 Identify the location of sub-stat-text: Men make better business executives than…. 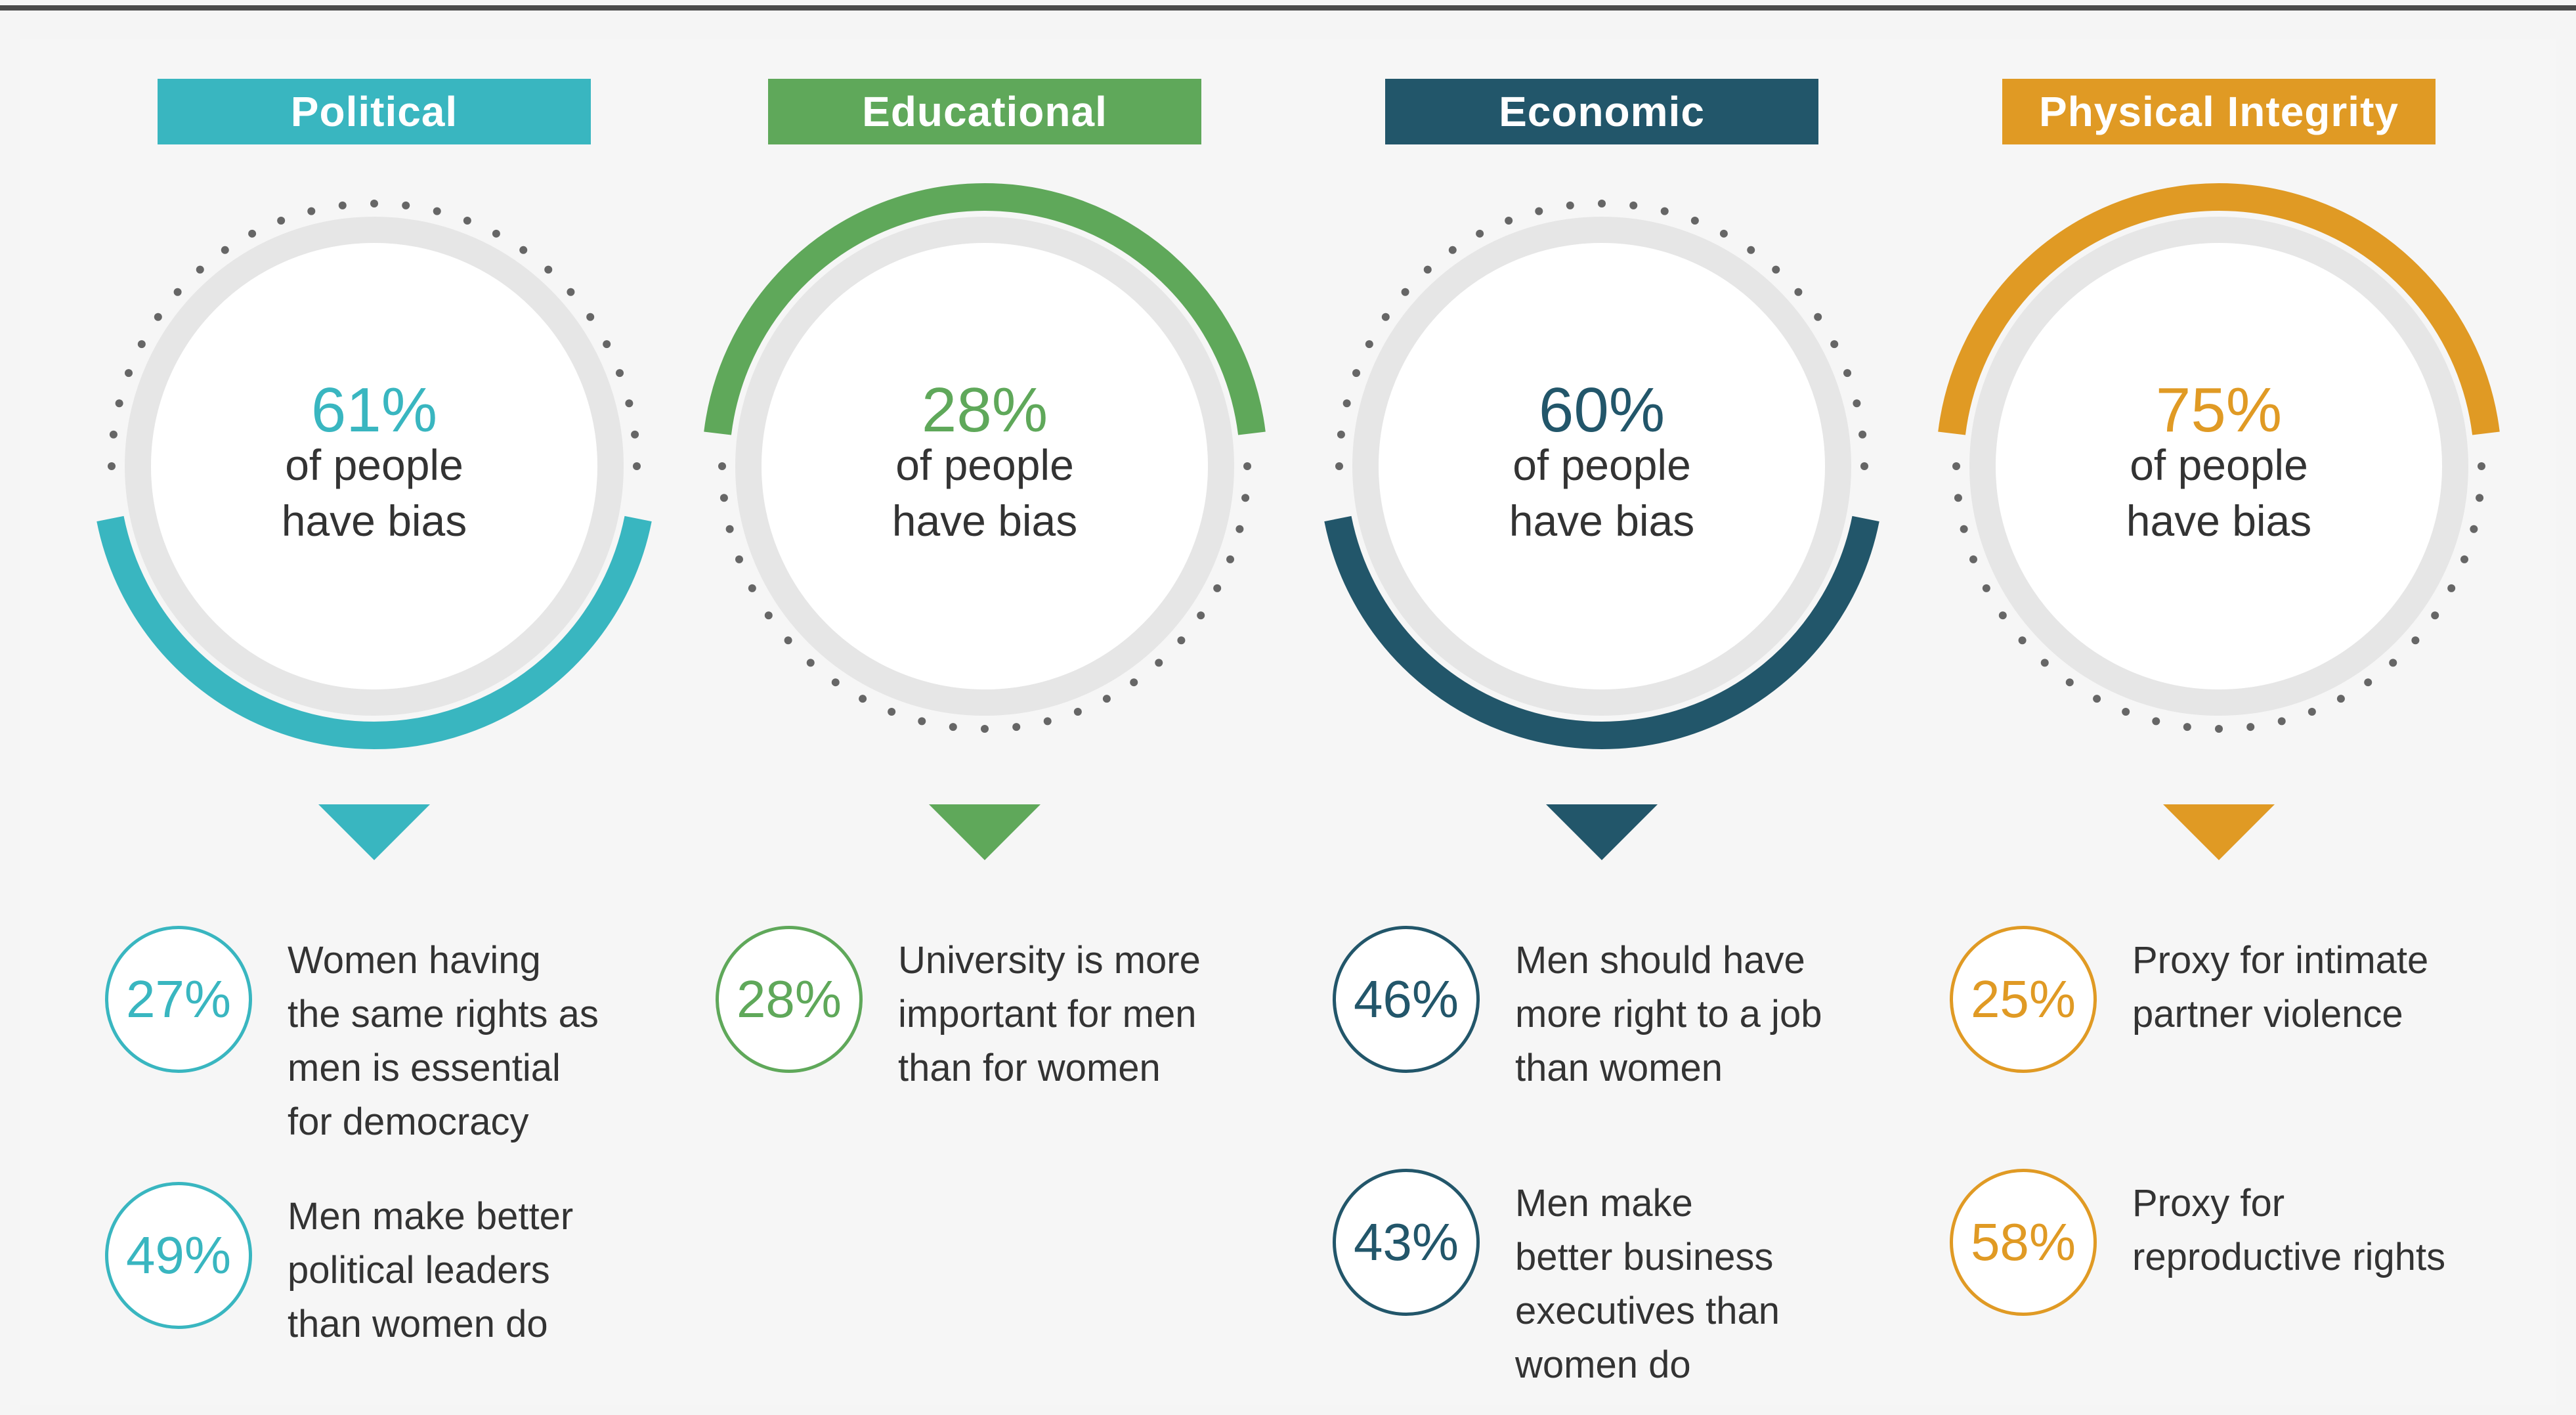
(1647, 1284).